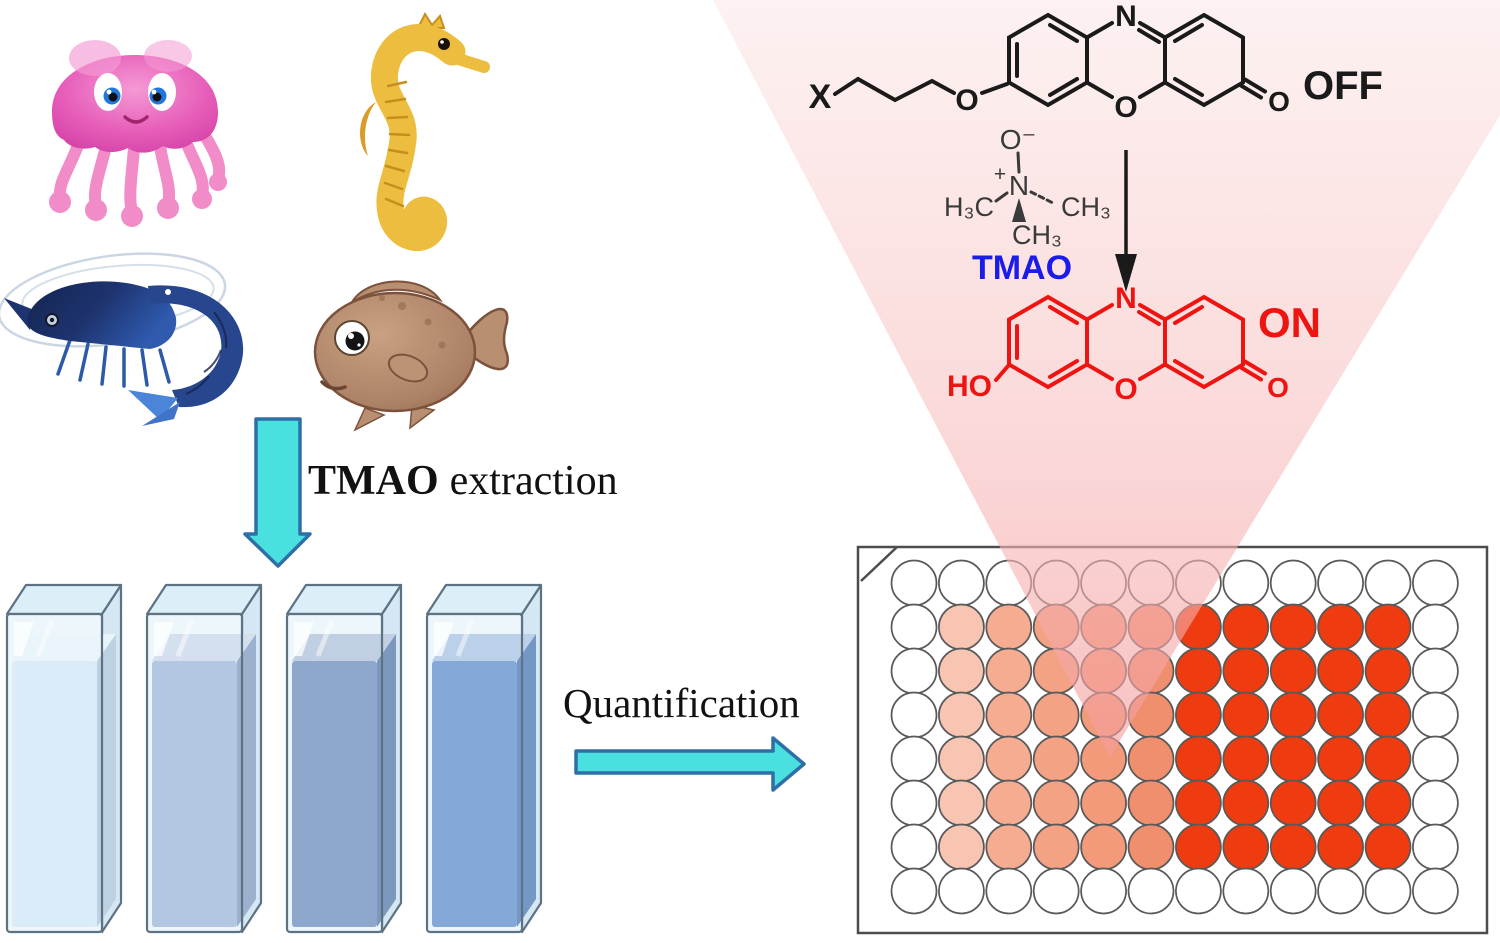  What do you see at coordinates (95, 58) in the screenshot?
I see `jellyfish-highlight` at bounding box center [95, 58].